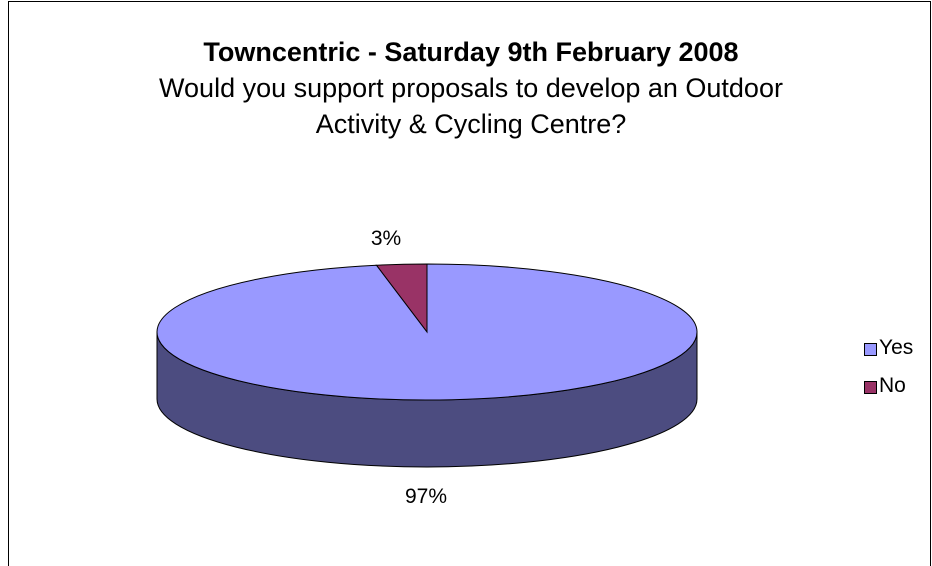  Describe the element at coordinates (870, 387) in the screenshot. I see `legend-swatch-no` at that location.